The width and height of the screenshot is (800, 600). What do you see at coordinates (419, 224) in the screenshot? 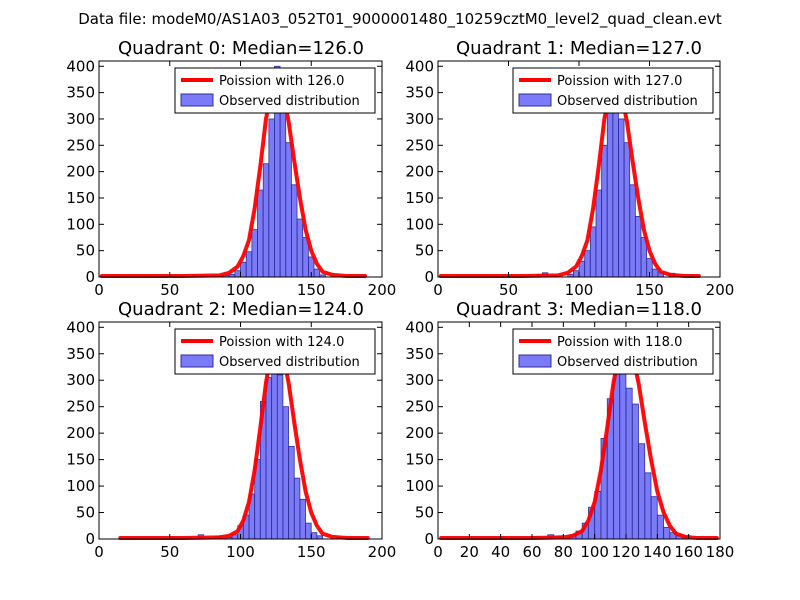
I see `quadrant-1-y-tick-label: 100` at bounding box center [419, 224].